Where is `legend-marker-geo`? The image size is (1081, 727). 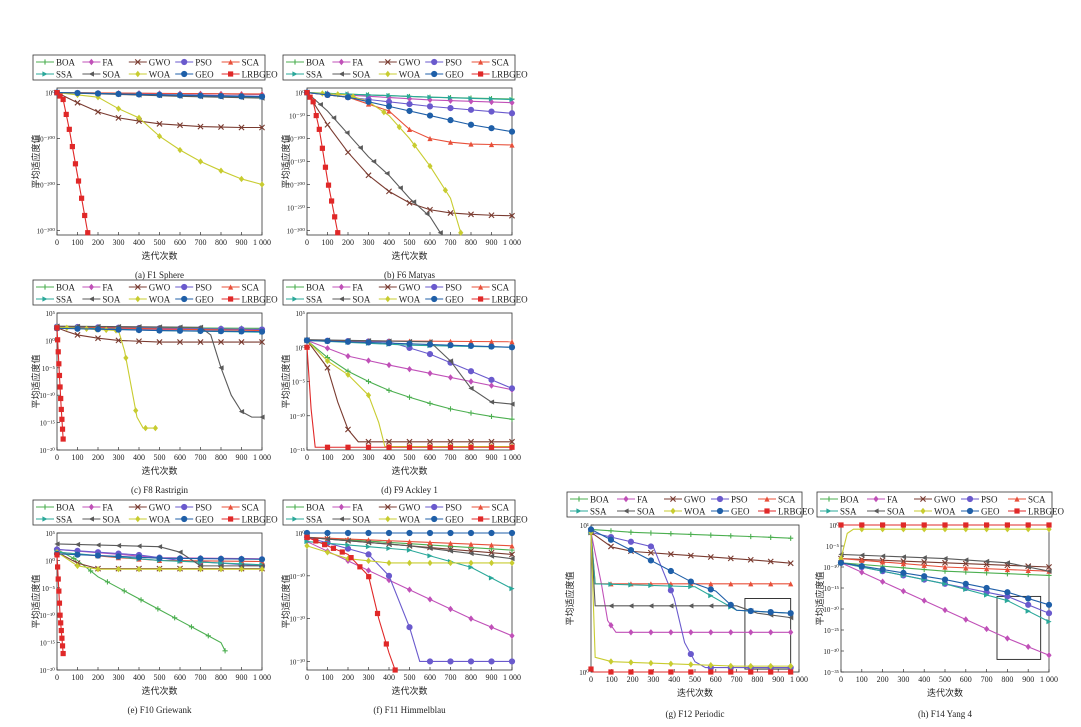 legend-marker-geo is located at coordinates (184, 74).